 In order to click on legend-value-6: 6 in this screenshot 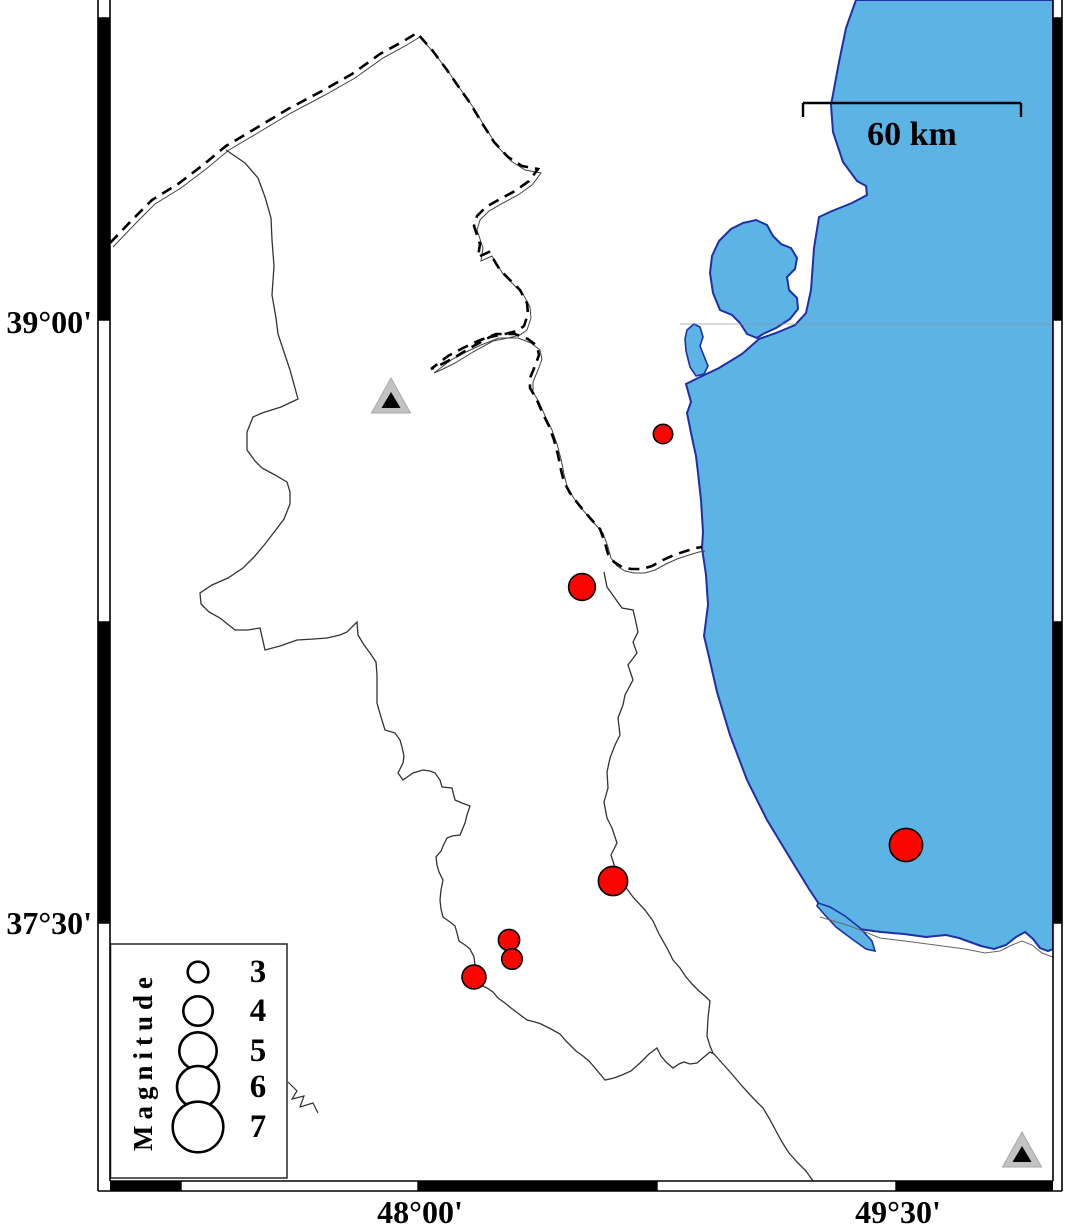, I will do `click(258, 1087)`.